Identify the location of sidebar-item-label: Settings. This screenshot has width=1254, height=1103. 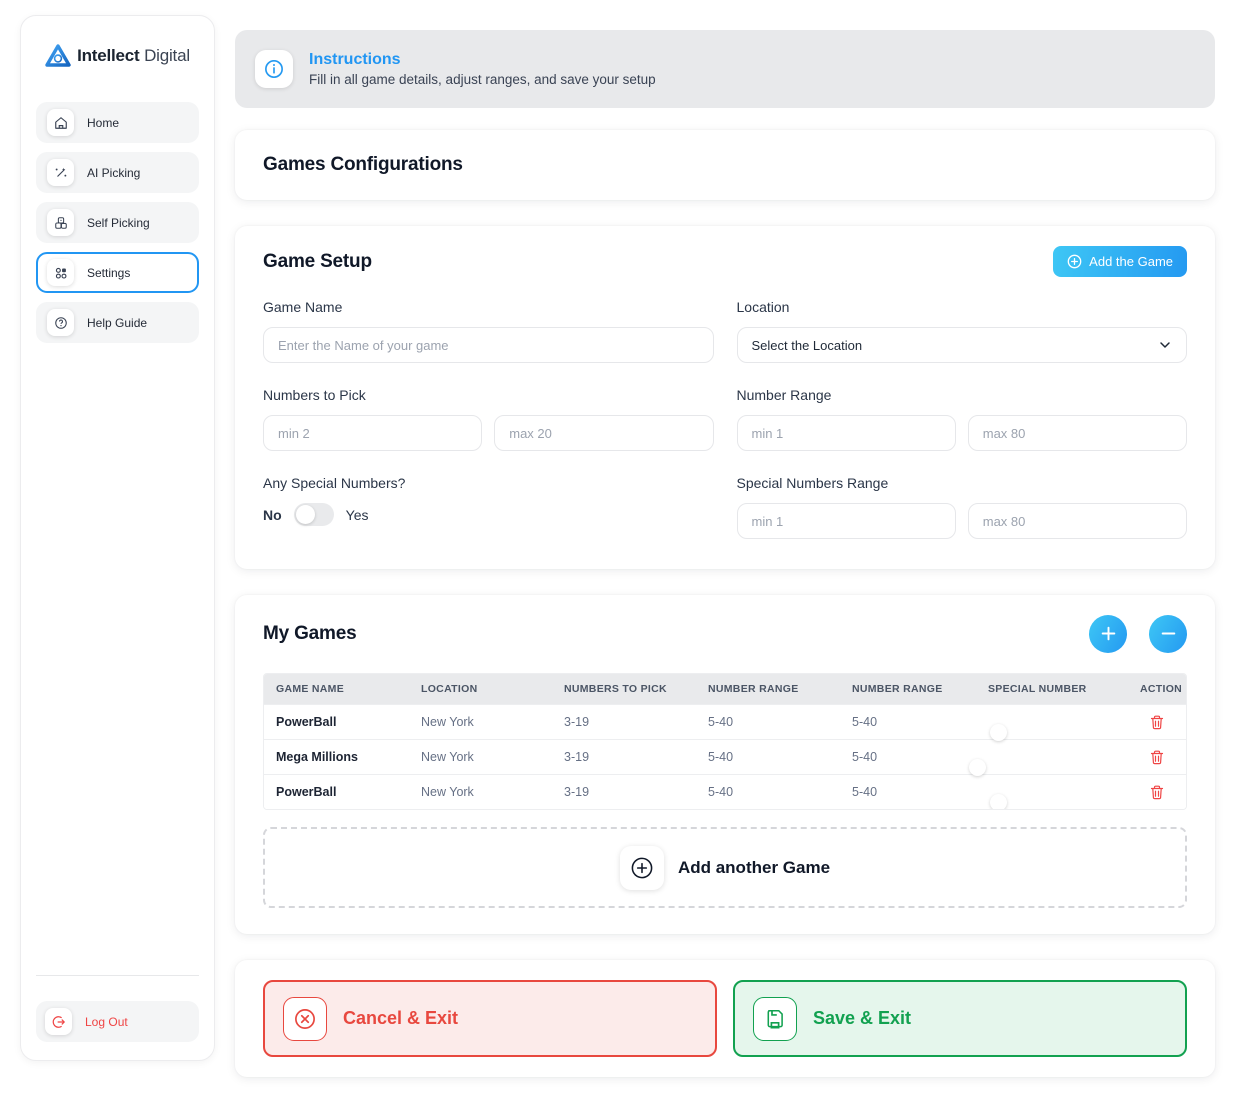
(109, 272).